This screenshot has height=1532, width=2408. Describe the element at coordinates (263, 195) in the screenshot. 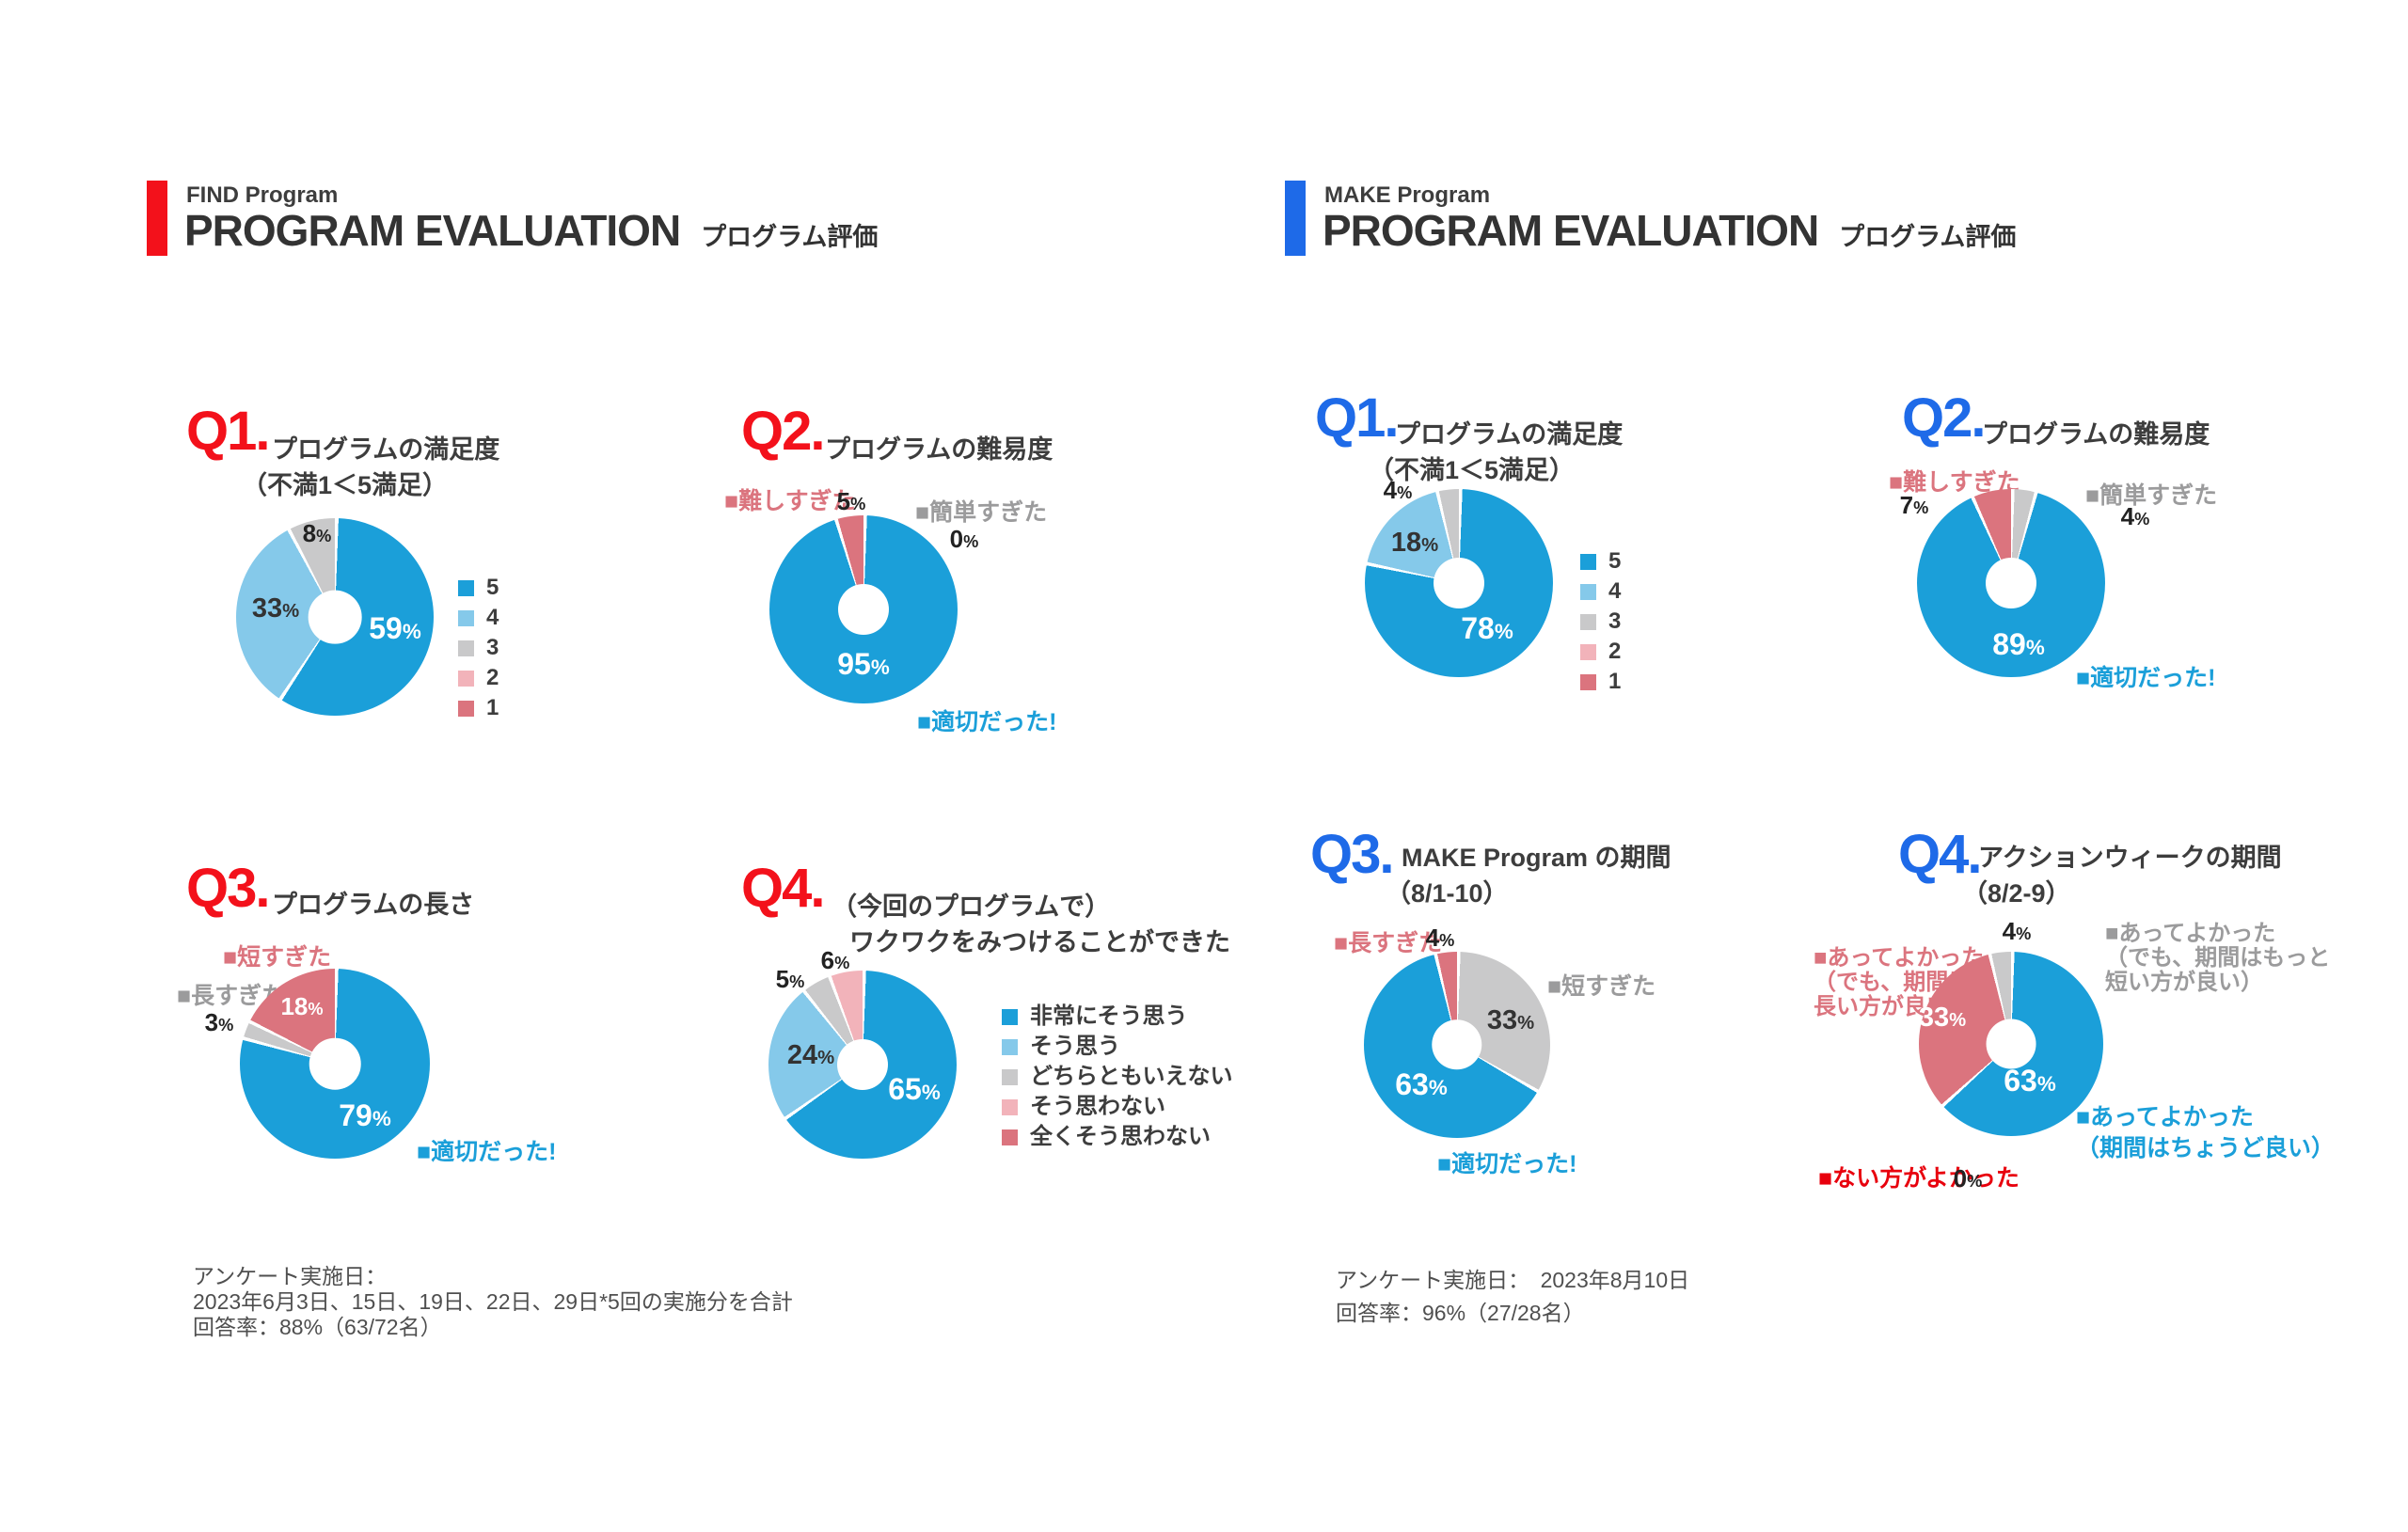

I see `find-program-name: FIND Program` at that location.